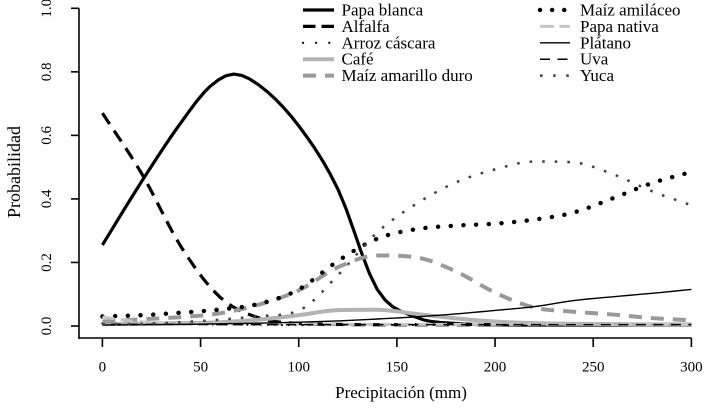  Describe the element at coordinates (47, 135) in the screenshot. I see `y-tick-label: 0.6` at that location.